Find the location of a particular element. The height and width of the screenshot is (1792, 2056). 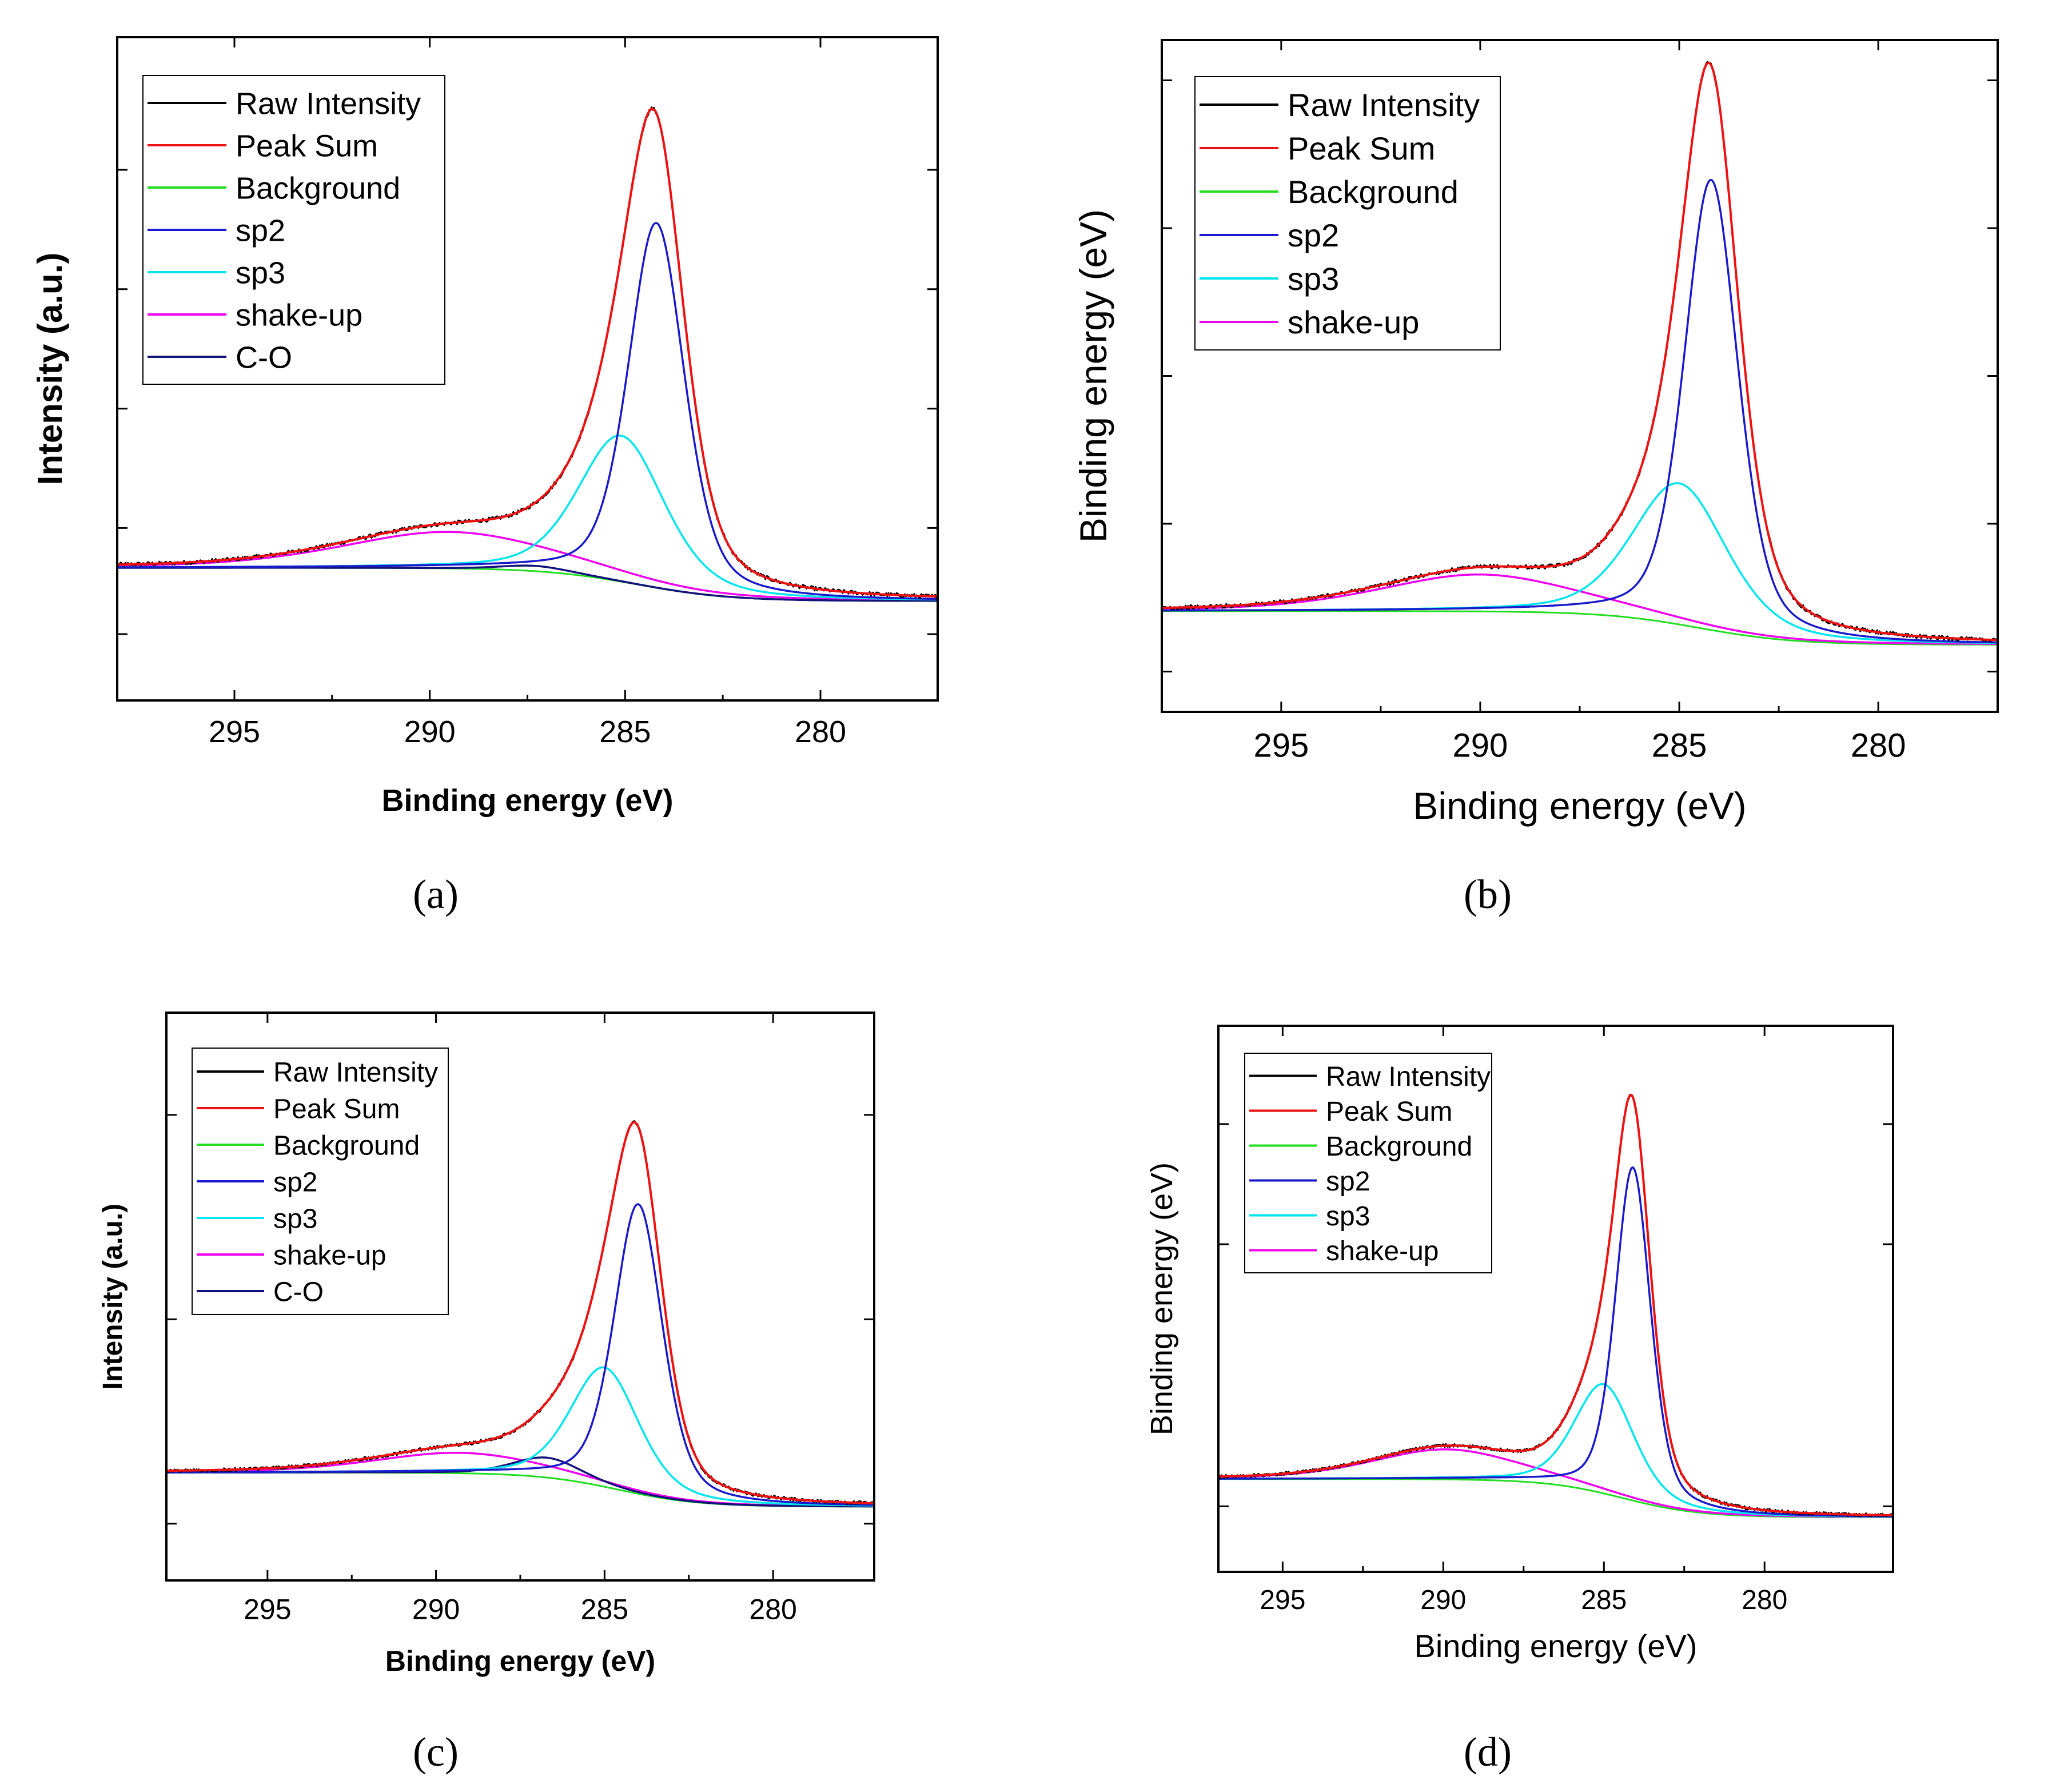

plot-frame is located at coordinates (1555, 1299).